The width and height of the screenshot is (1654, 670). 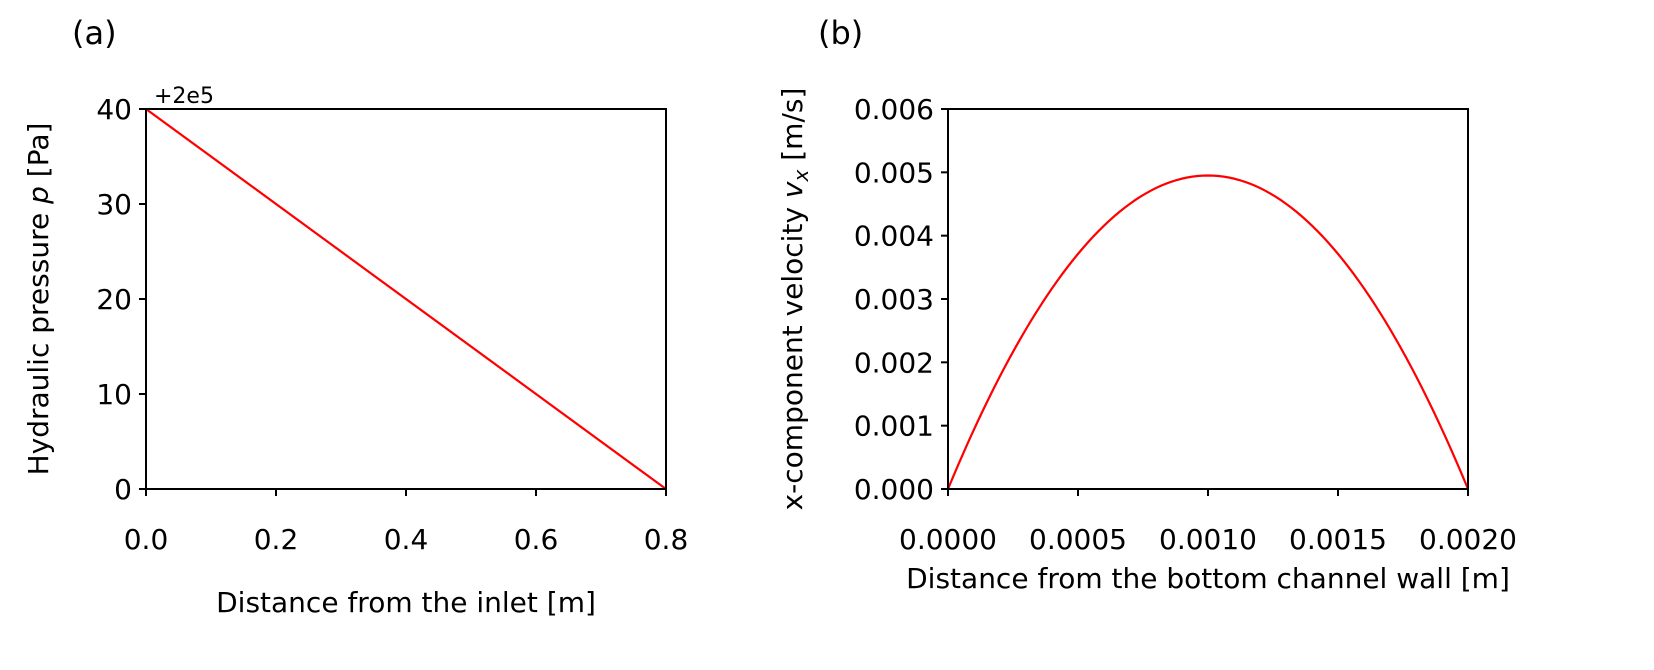 What do you see at coordinates (1078, 539) in the screenshot?
I see `panel-b-xtick-label-1: 0.0005` at bounding box center [1078, 539].